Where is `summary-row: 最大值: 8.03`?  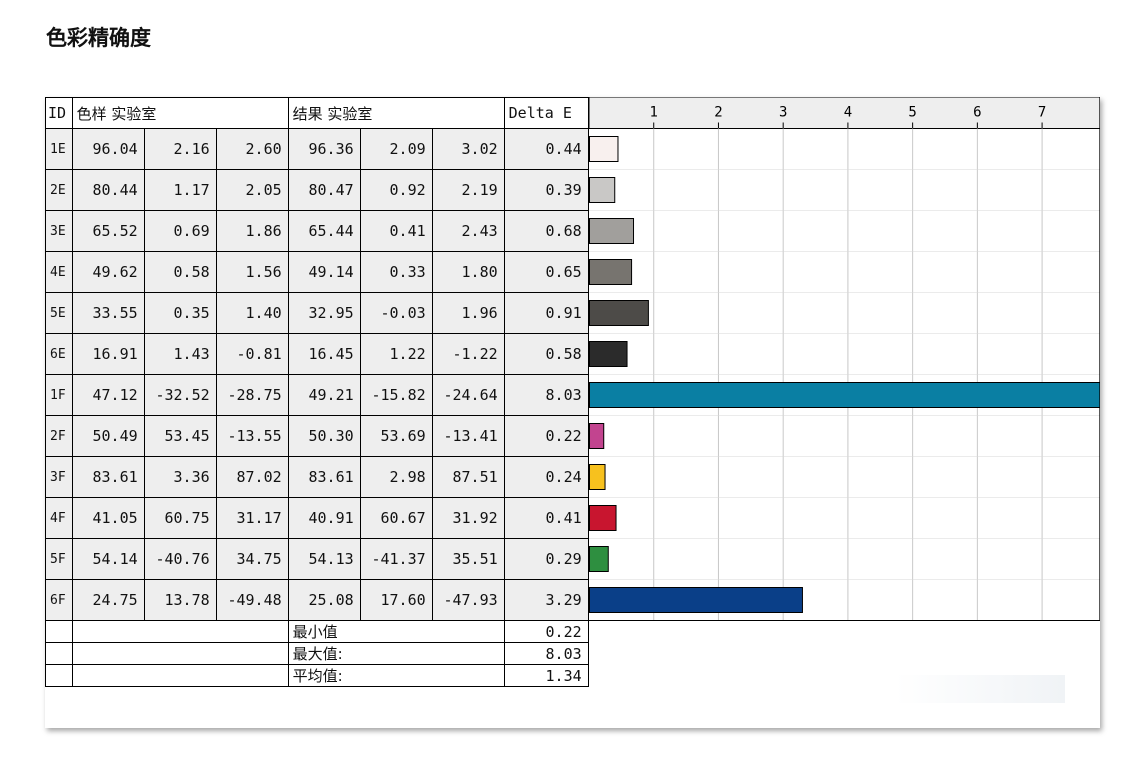
summary-row: 最大值: 8.03 is located at coordinates (317, 653).